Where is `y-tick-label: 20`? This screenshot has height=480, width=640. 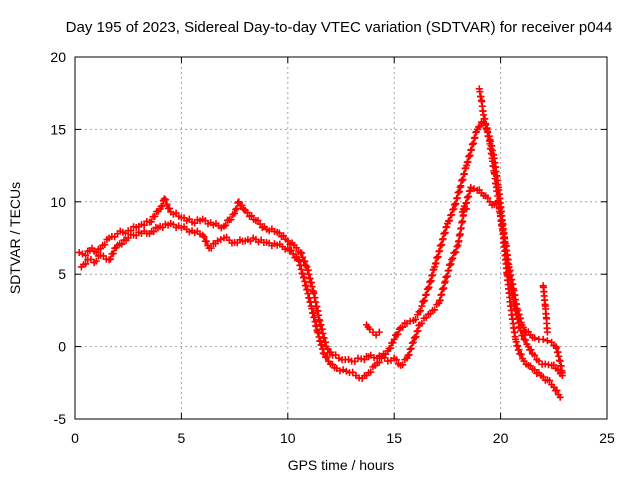 y-tick-label: 20 is located at coordinates (58, 57).